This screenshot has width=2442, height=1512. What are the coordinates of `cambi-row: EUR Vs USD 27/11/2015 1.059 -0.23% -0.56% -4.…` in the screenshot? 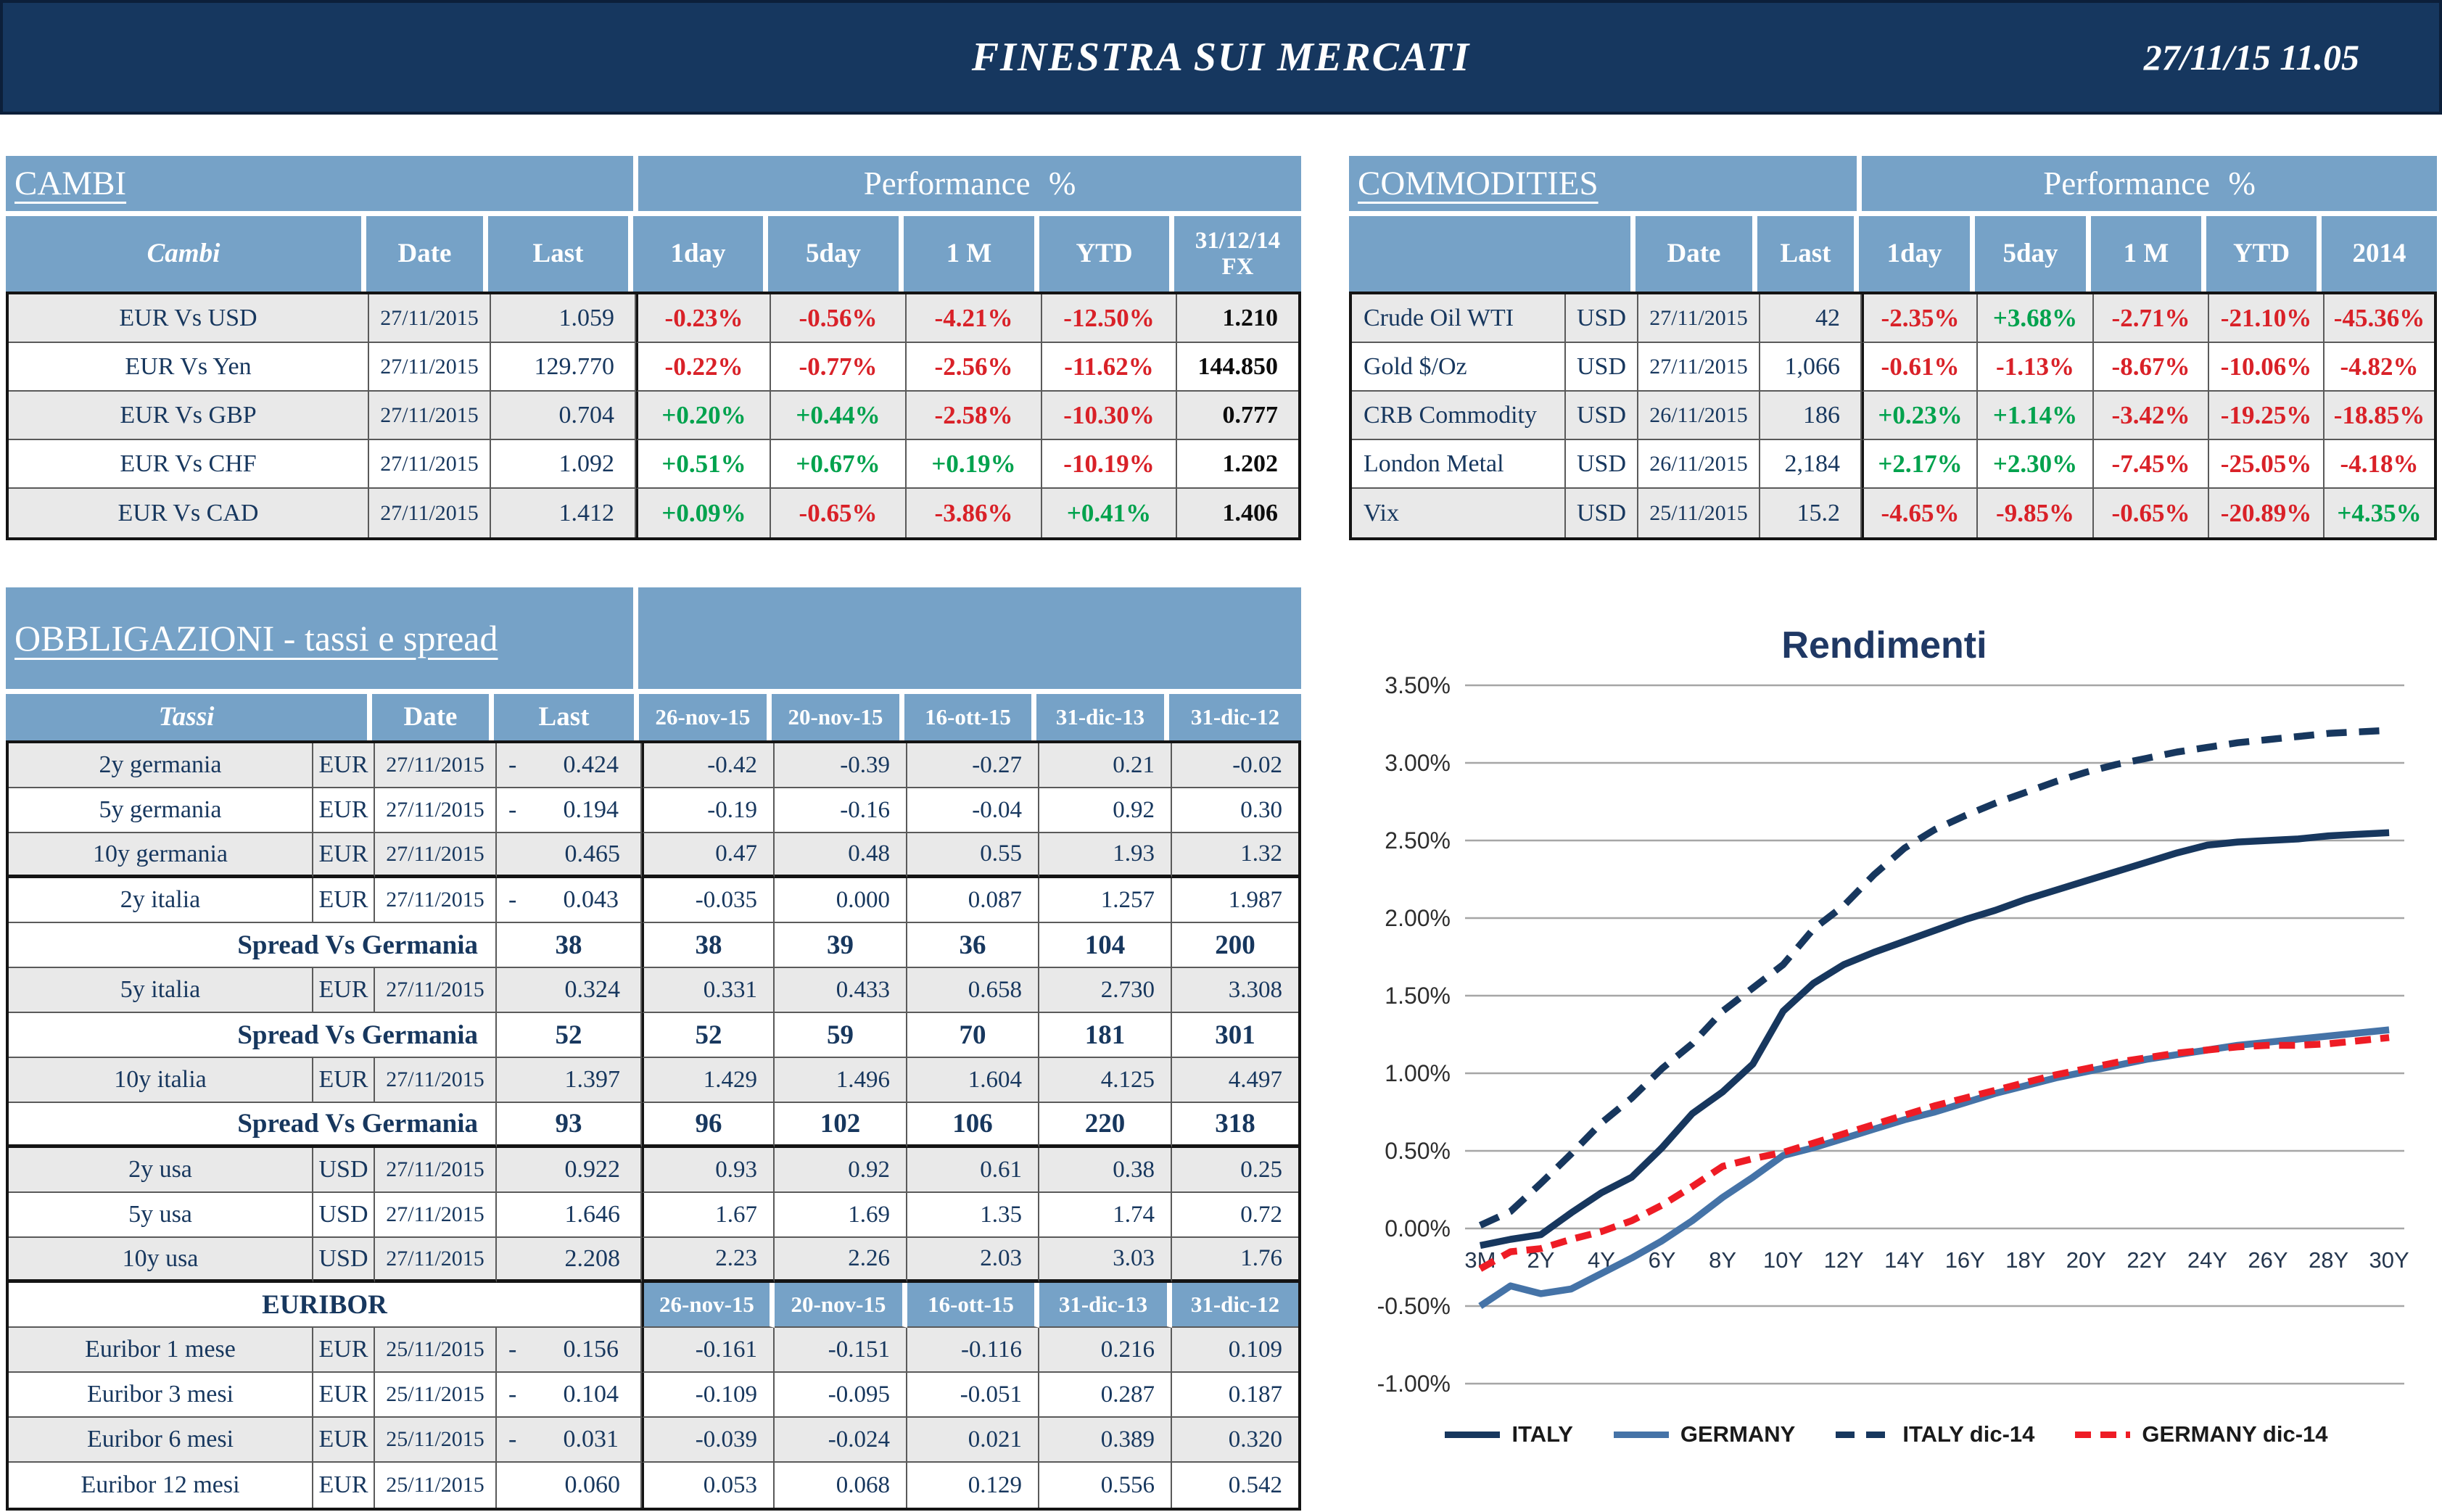 It's located at (653, 318).